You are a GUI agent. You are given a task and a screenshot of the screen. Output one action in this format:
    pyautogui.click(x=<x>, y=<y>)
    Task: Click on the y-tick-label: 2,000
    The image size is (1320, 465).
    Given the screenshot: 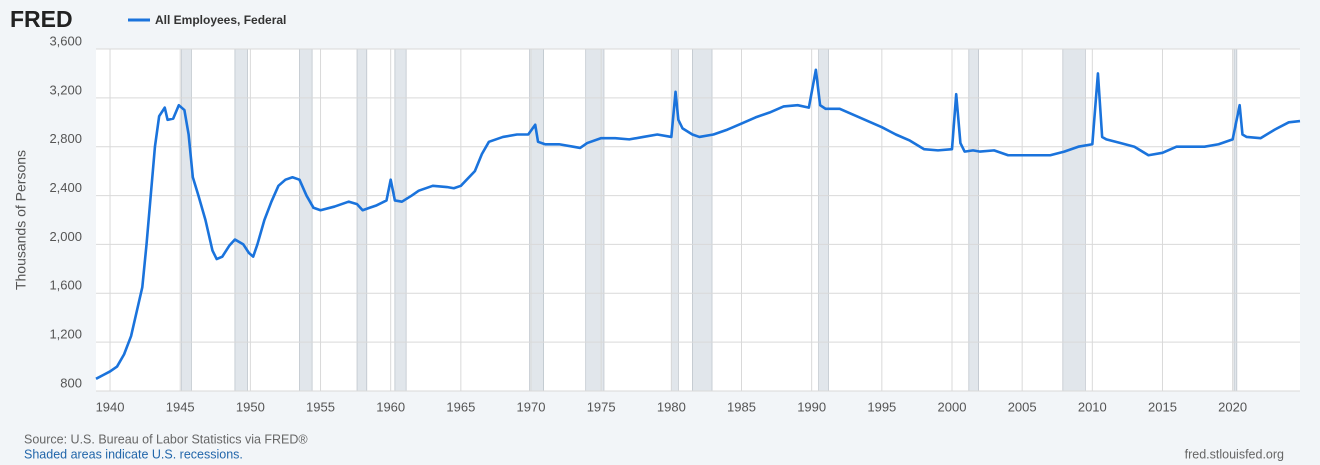 What is the action you would take?
    pyautogui.click(x=65, y=236)
    